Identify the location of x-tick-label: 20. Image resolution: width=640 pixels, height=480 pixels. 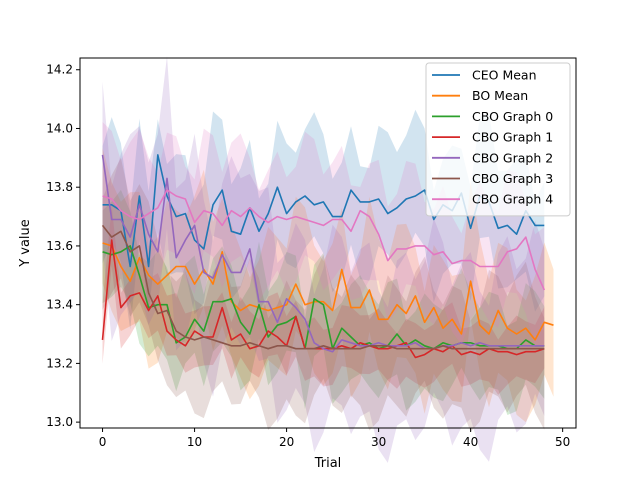
(286, 442).